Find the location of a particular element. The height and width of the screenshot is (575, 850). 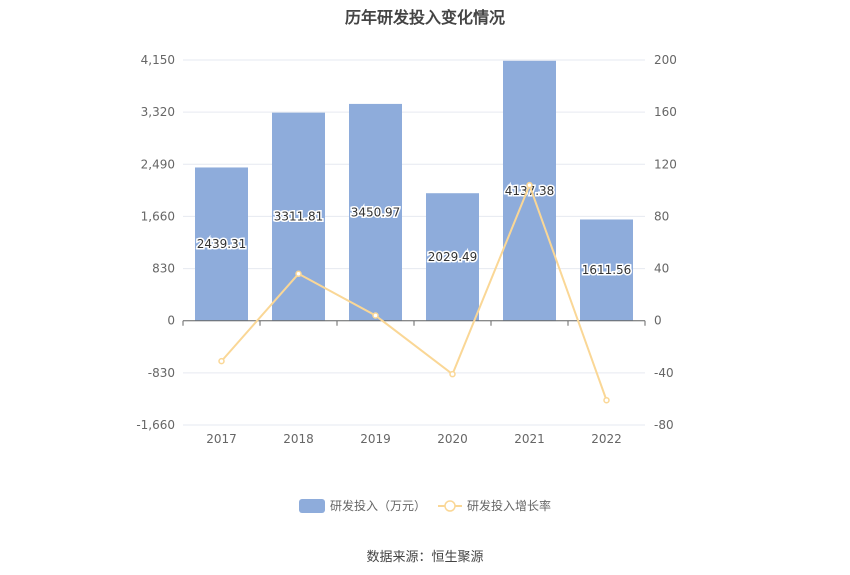

bar-data-label: 2029.49 is located at coordinates (453, 257).